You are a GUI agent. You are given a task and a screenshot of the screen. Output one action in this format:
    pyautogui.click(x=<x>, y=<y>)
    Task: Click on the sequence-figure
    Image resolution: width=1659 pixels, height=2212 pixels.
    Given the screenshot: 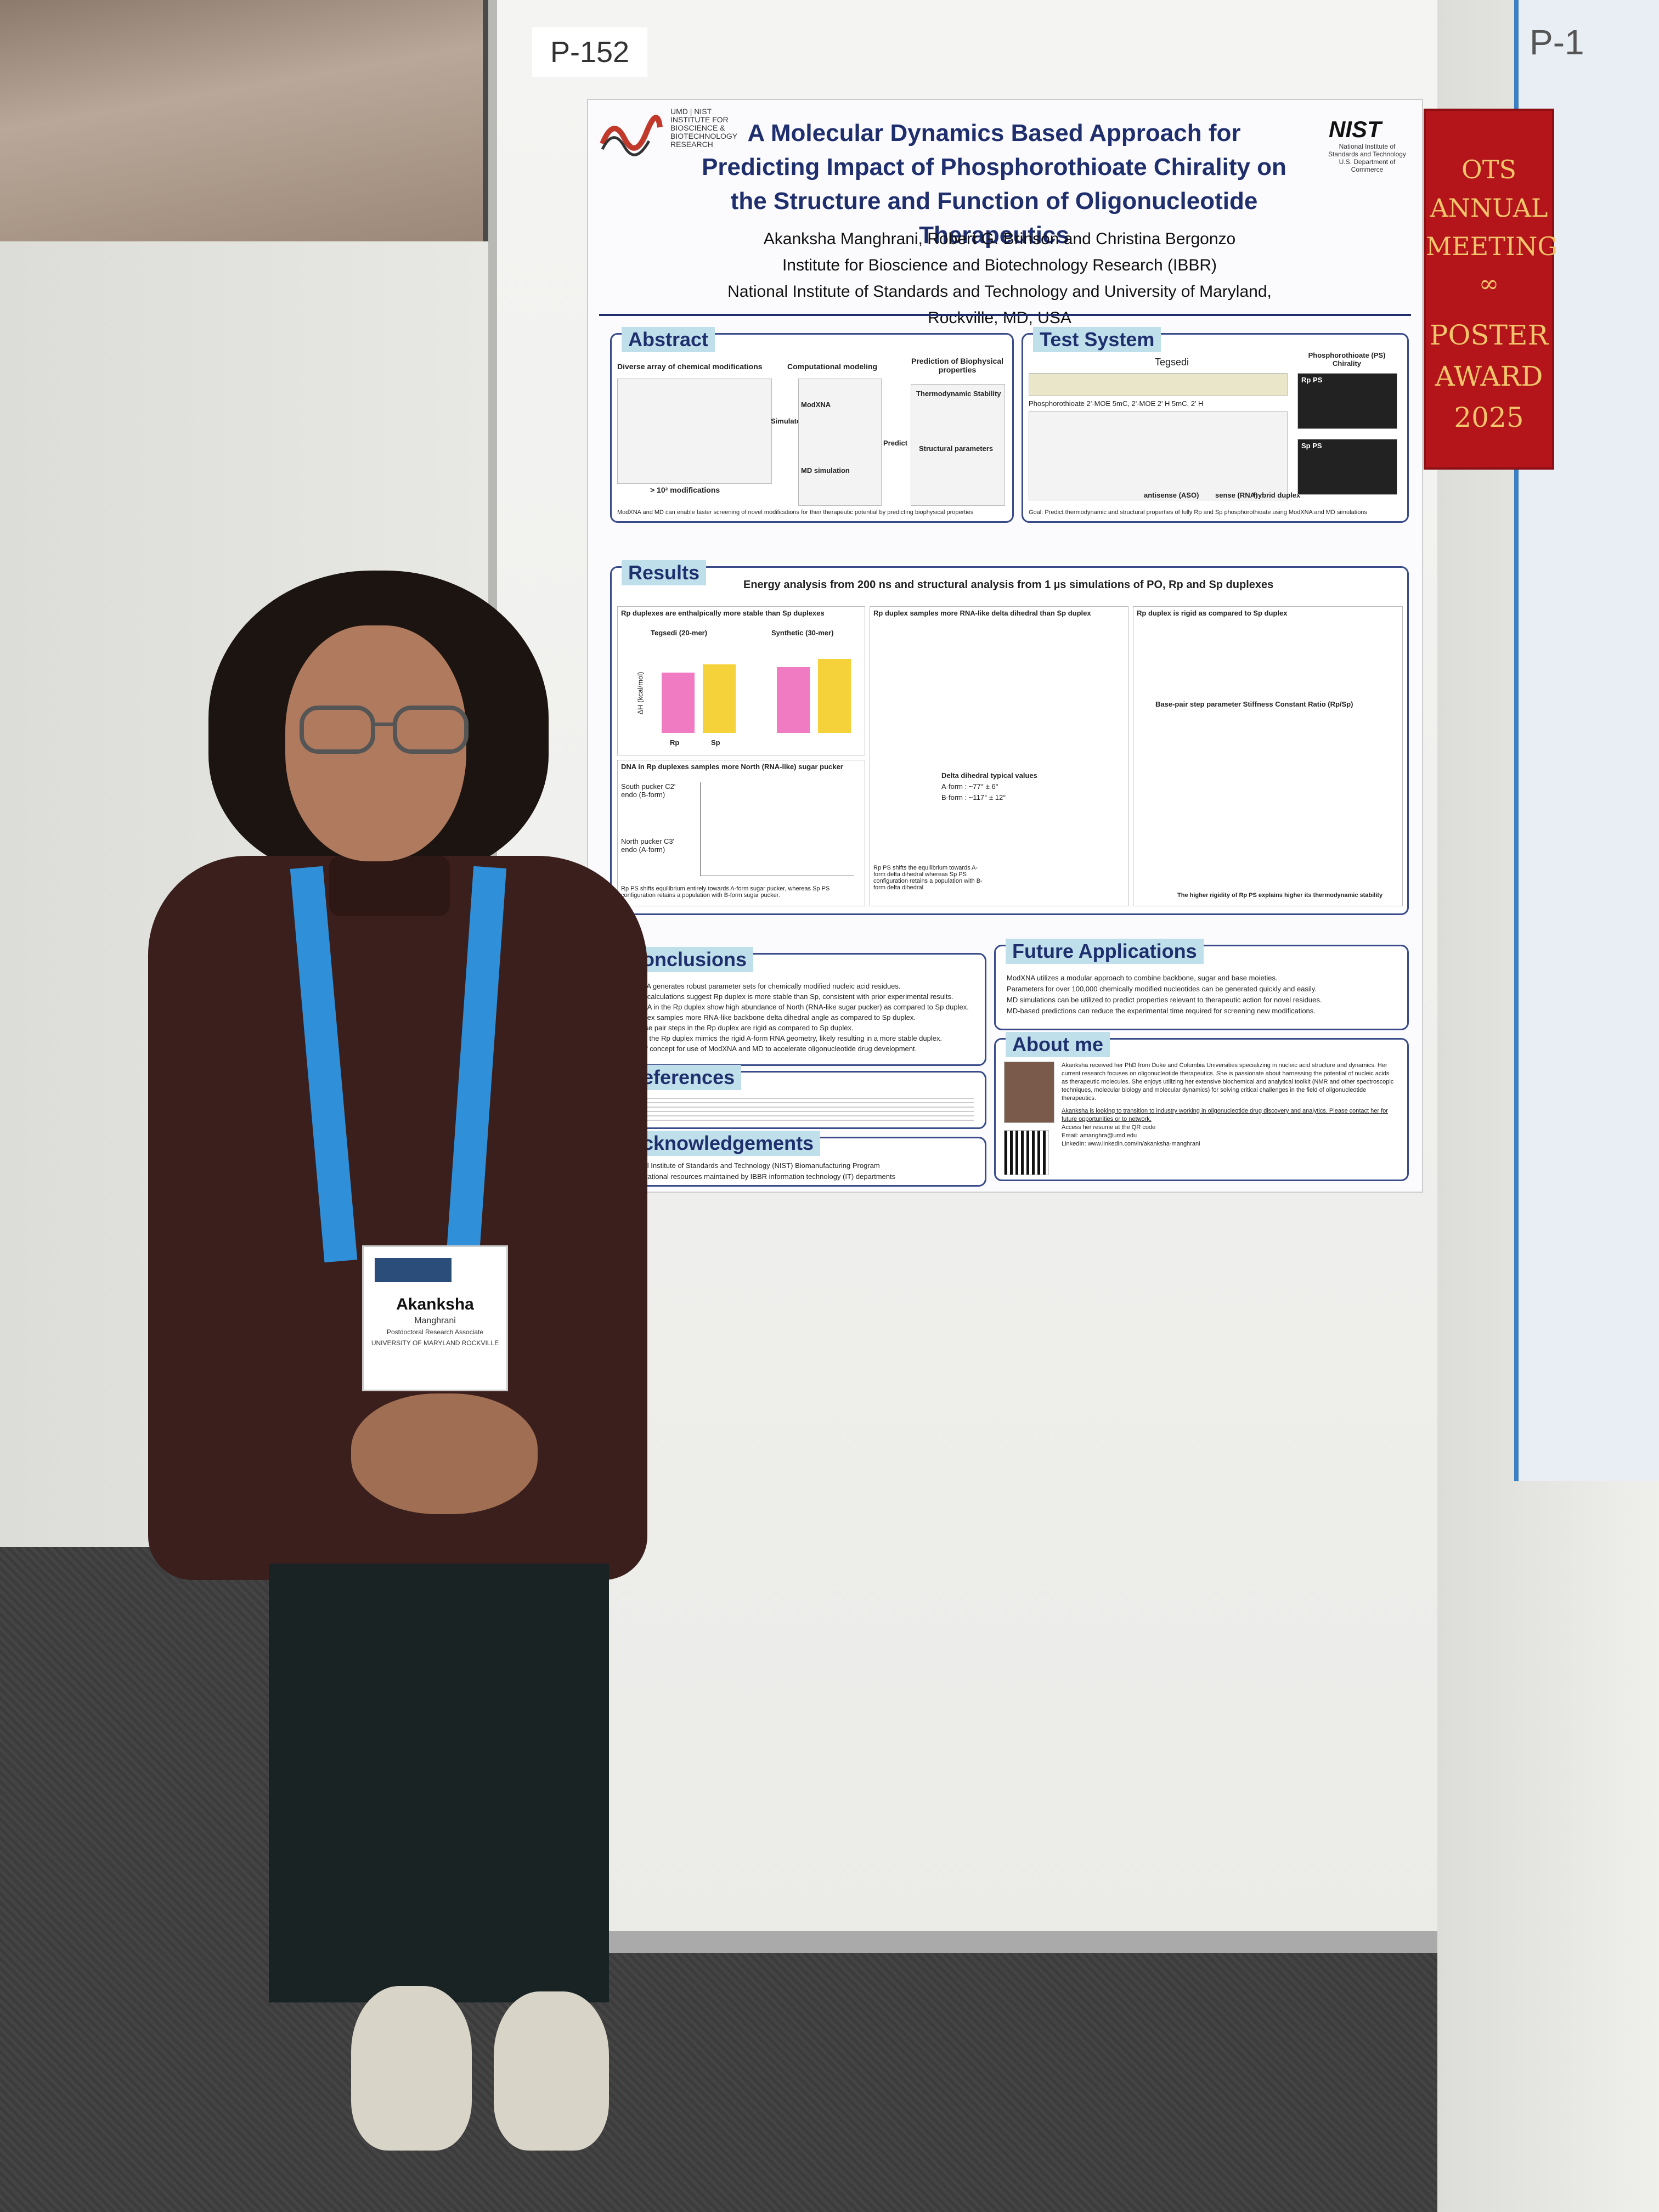 What is the action you would take?
    pyautogui.click(x=1159, y=385)
    